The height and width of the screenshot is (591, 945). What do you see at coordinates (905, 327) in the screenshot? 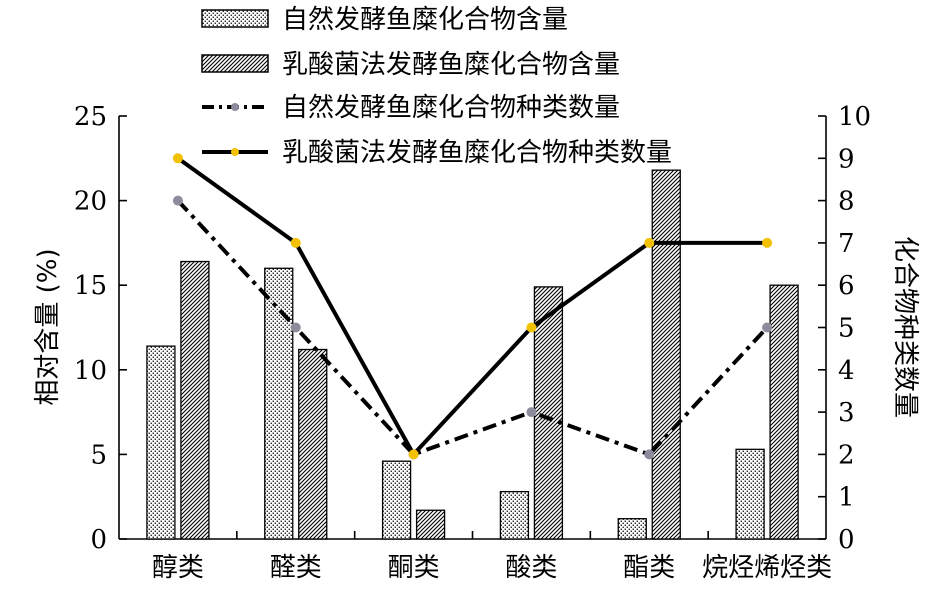
I see `y-axis-right-title: 化合物种类数量` at bounding box center [905, 327].